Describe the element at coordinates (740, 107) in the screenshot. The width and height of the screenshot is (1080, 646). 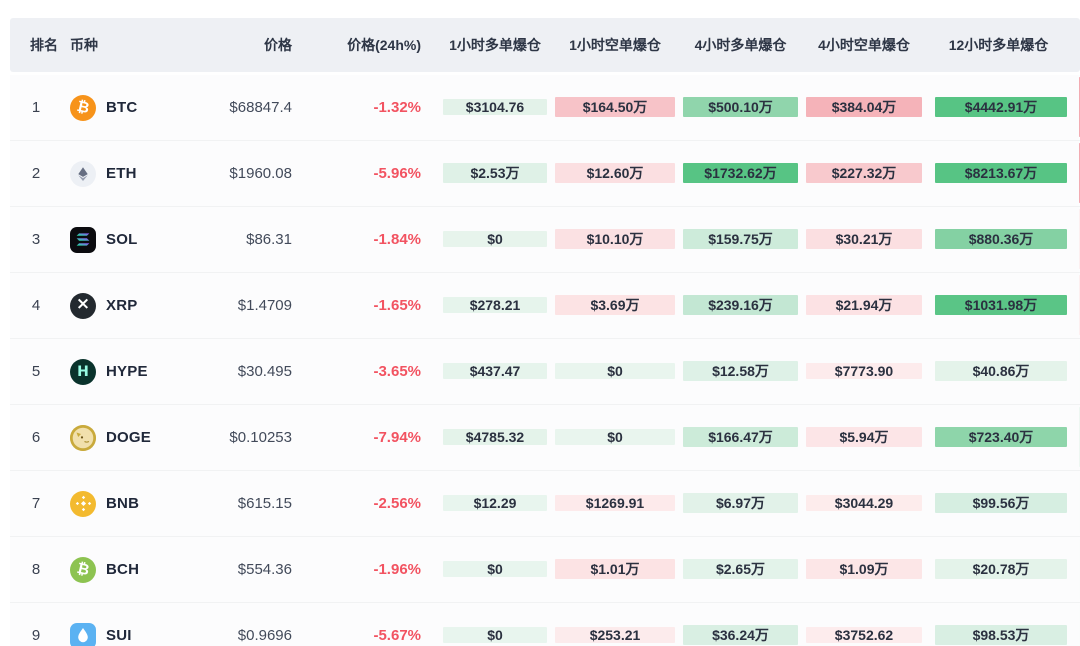
I see `liquidation-value: $500.10万` at that location.